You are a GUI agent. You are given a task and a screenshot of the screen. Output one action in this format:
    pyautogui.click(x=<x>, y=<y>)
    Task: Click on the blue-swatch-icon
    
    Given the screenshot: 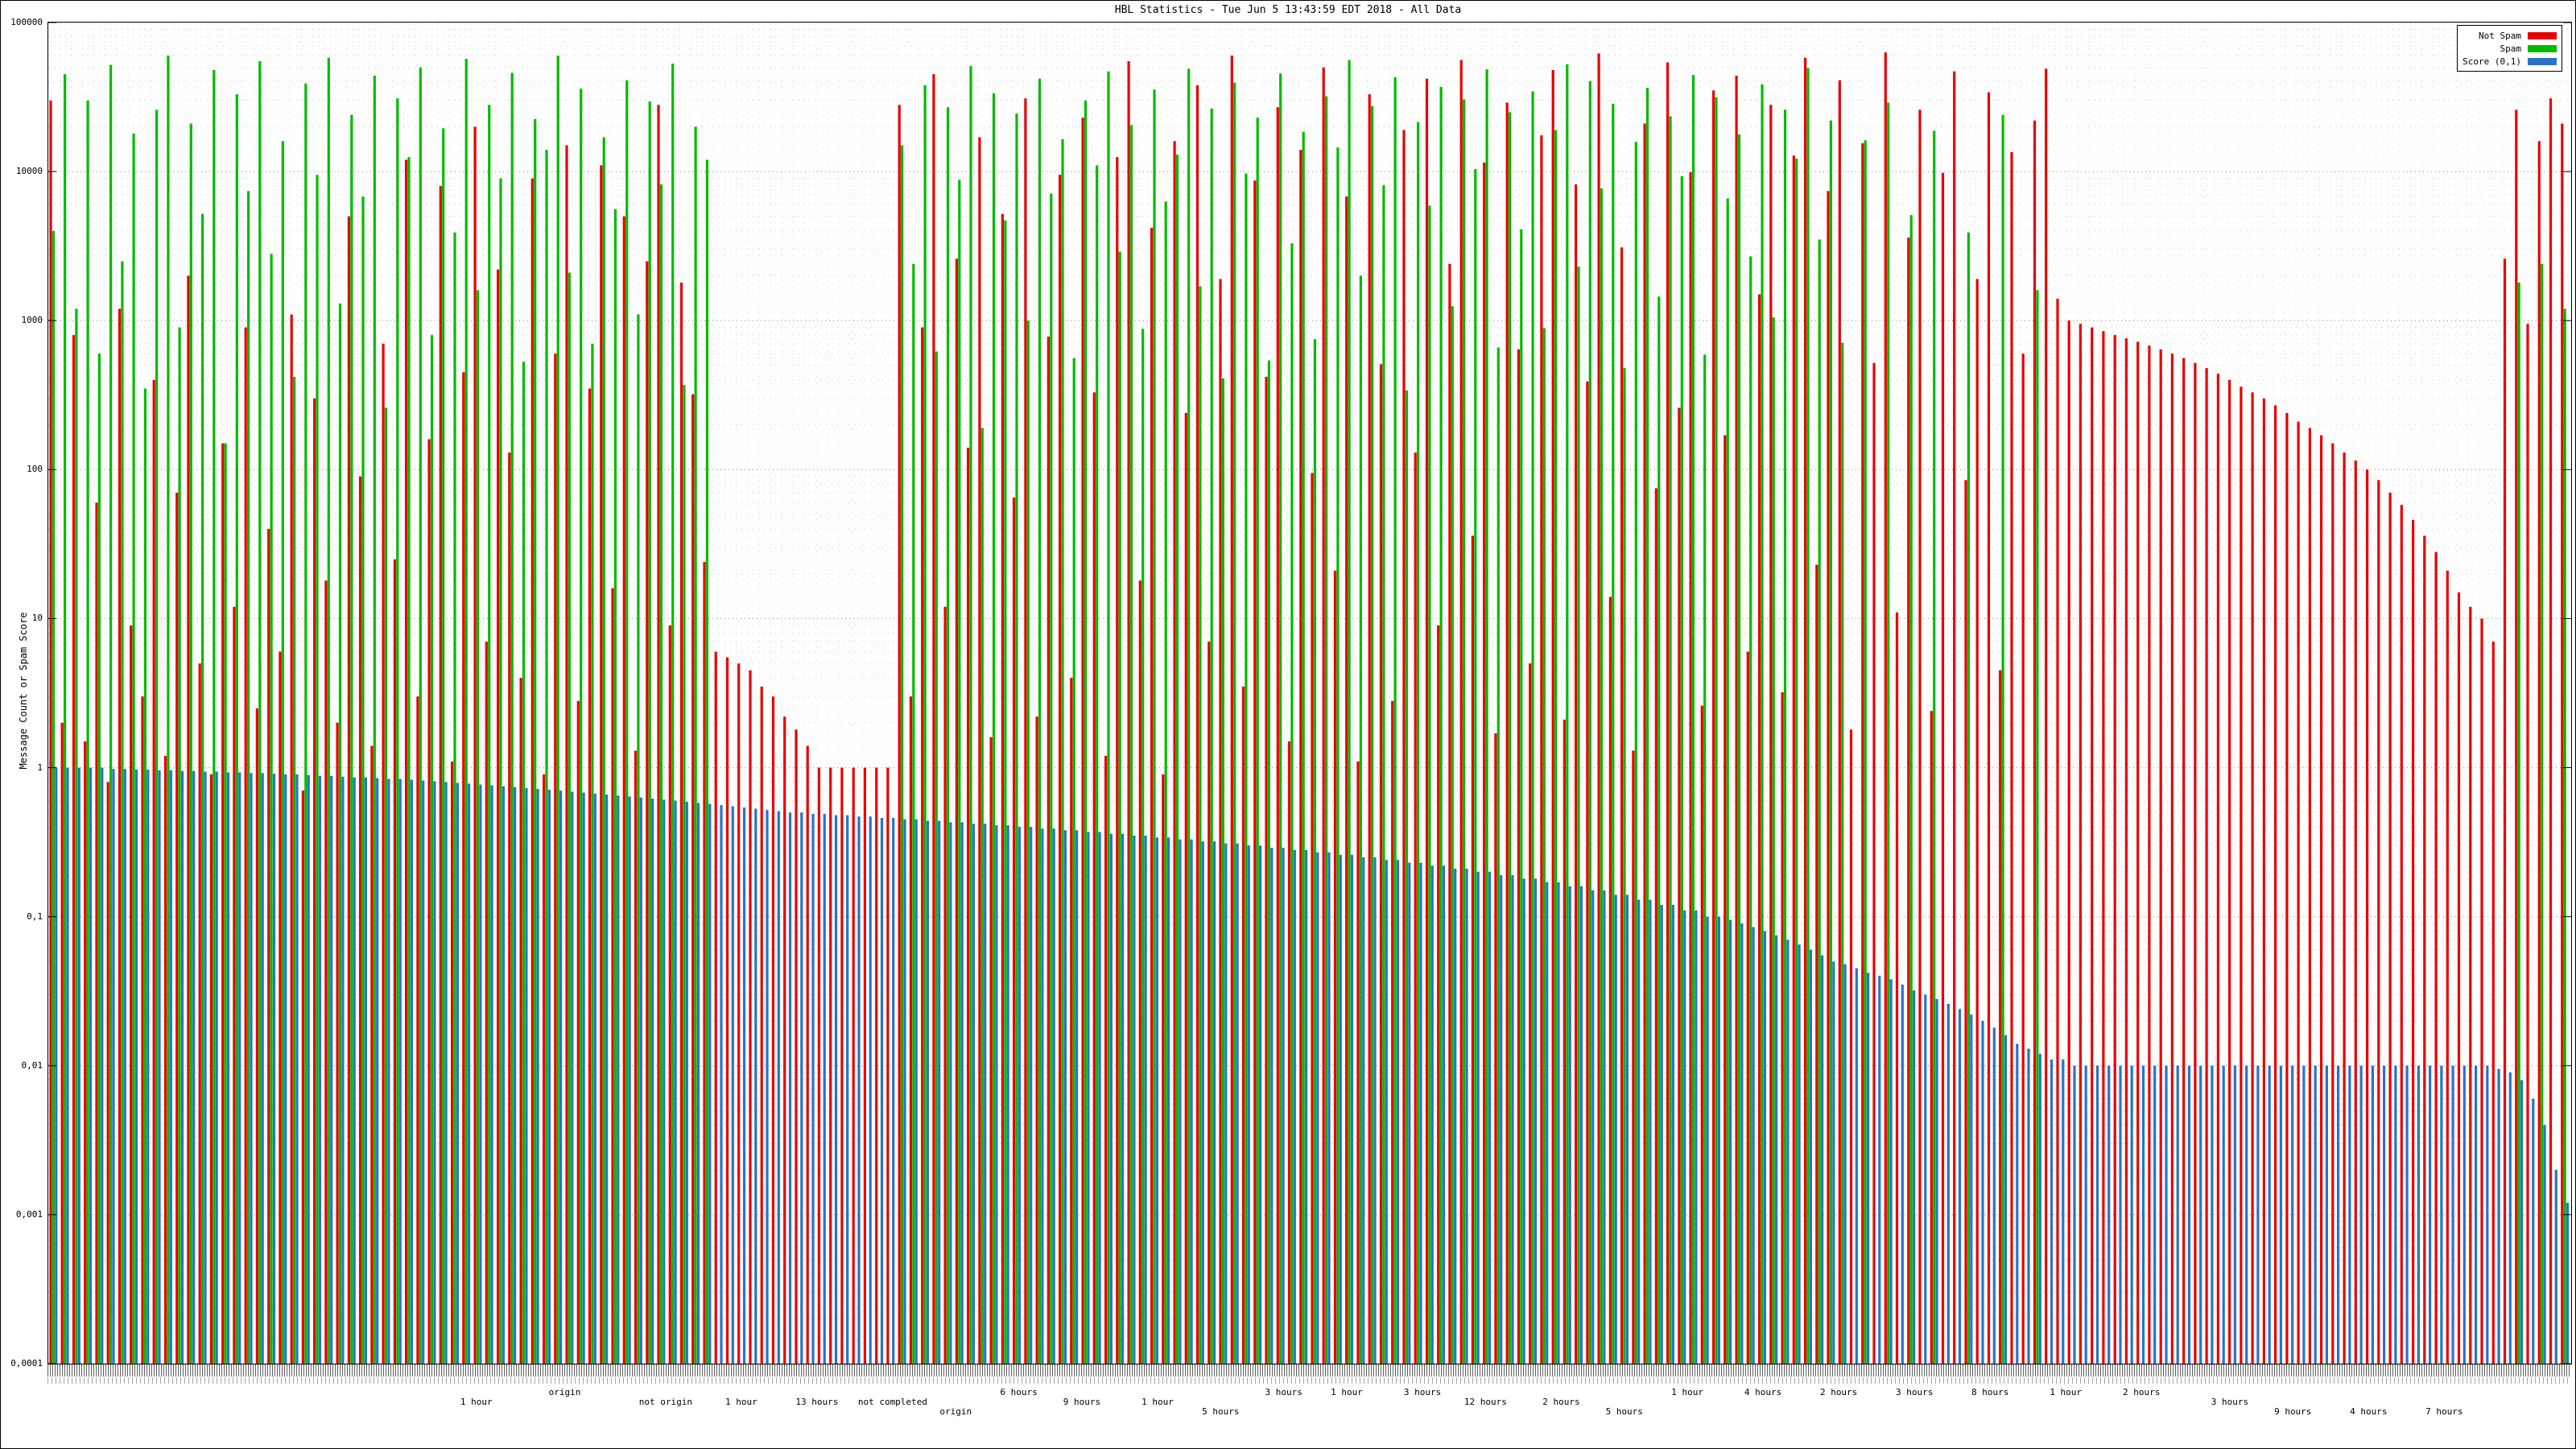 What is the action you would take?
    pyautogui.click(x=2542, y=61)
    